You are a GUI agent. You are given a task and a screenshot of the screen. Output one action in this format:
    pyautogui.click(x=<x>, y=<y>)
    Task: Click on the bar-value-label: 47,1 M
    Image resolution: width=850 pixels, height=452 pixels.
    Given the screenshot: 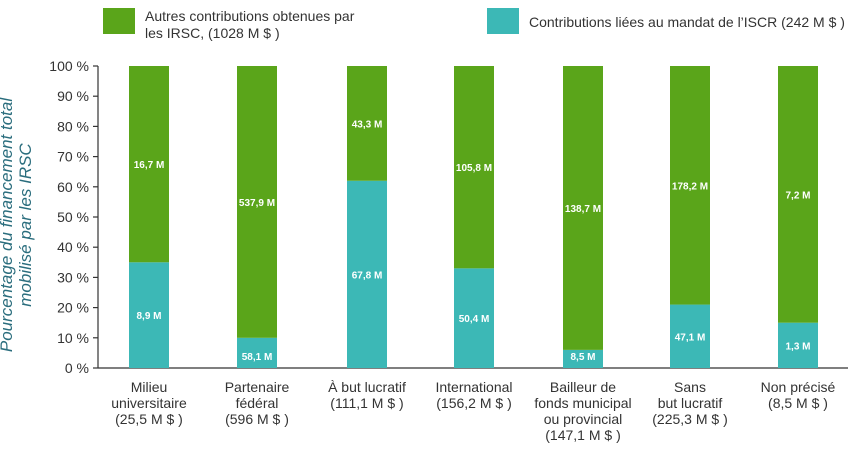 What is the action you would take?
    pyautogui.click(x=690, y=337)
    